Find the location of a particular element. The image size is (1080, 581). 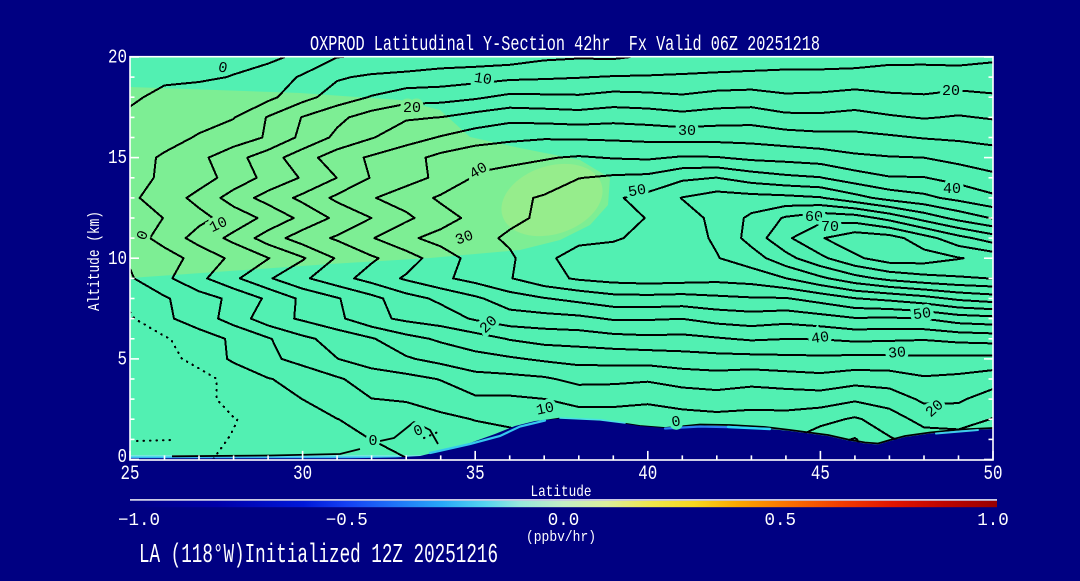

svg-text: 0.5 is located at coordinates (781, 521).